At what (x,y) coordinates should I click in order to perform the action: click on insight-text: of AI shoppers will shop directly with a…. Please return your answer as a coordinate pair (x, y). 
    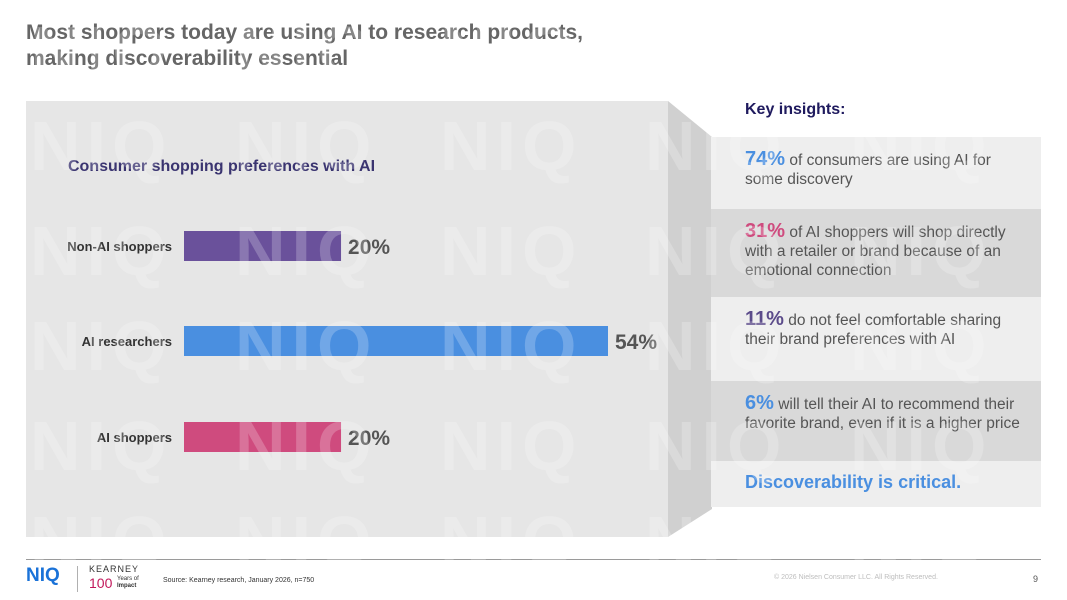
    Looking at the image, I should click on (875, 251).